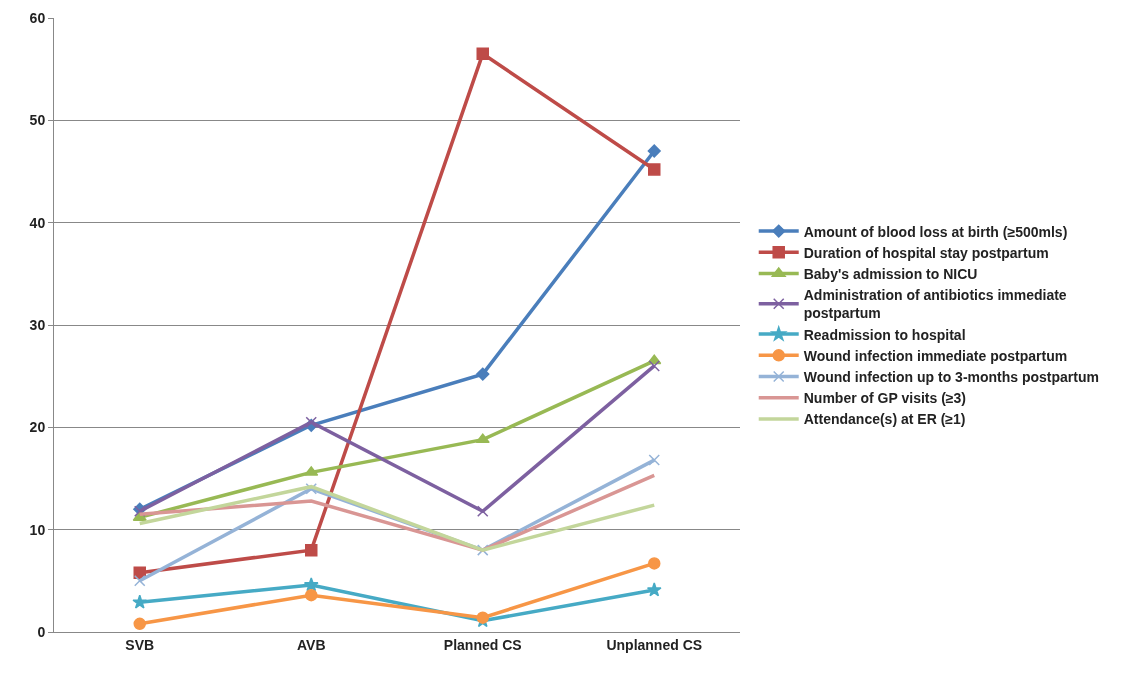 The width and height of the screenshot is (1134, 675). I want to click on legend-label: Readmission to hospital, so click(884, 334).